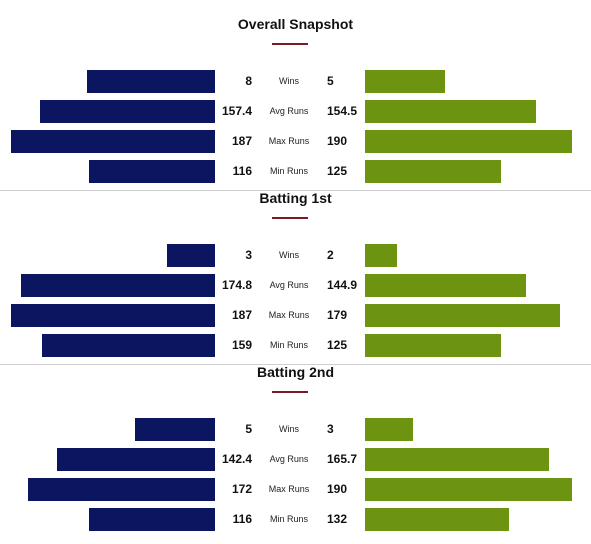 The width and height of the screenshot is (591, 544). Describe the element at coordinates (295, 24) in the screenshot. I see `section-title: Overall Snapshot` at that location.